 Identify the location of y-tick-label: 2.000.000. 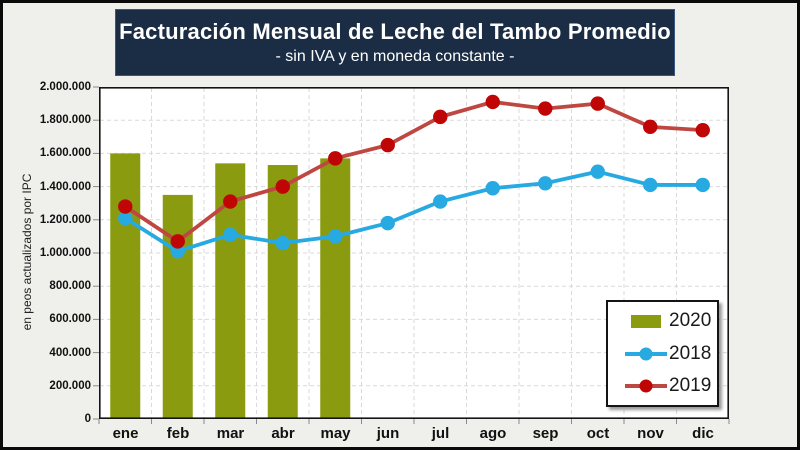
(65, 87).